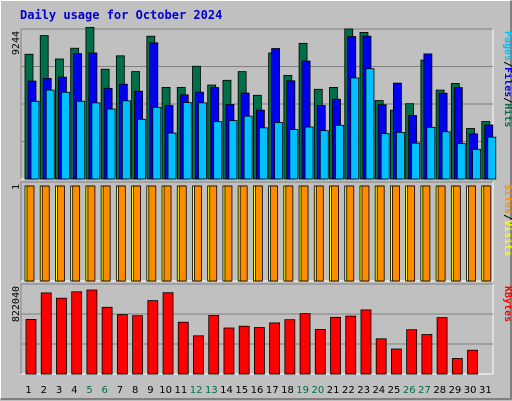 This screenshot has width=512, height=401. I want to click on x-tick-label: 31, so click(485, 390).